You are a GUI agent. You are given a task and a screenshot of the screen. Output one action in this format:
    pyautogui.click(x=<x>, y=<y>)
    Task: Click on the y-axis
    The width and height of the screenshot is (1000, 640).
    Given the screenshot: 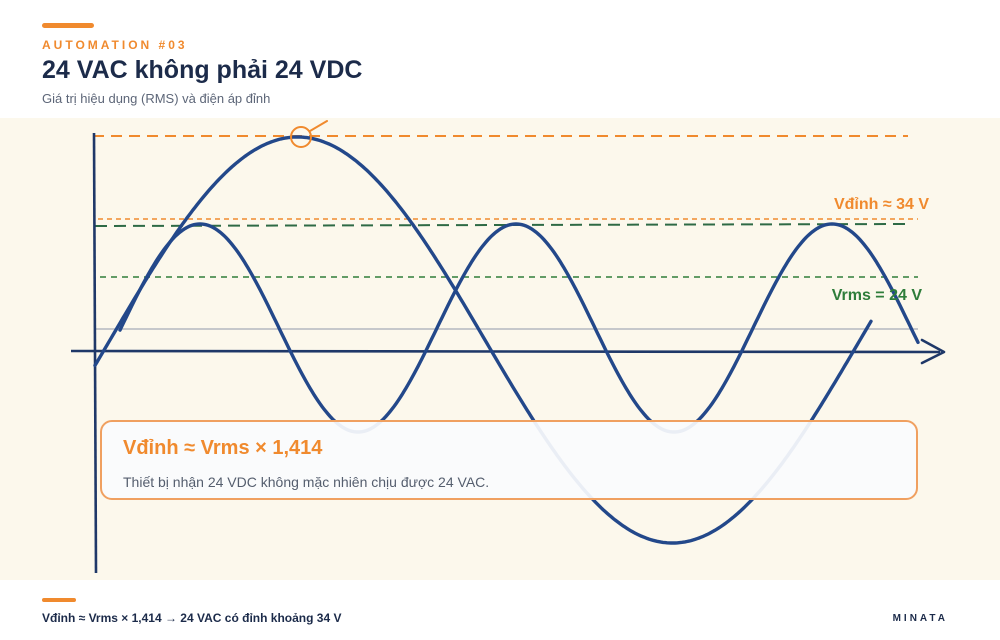 What is the action you would take?
    pyautogui.click(x=95, y=353)
    